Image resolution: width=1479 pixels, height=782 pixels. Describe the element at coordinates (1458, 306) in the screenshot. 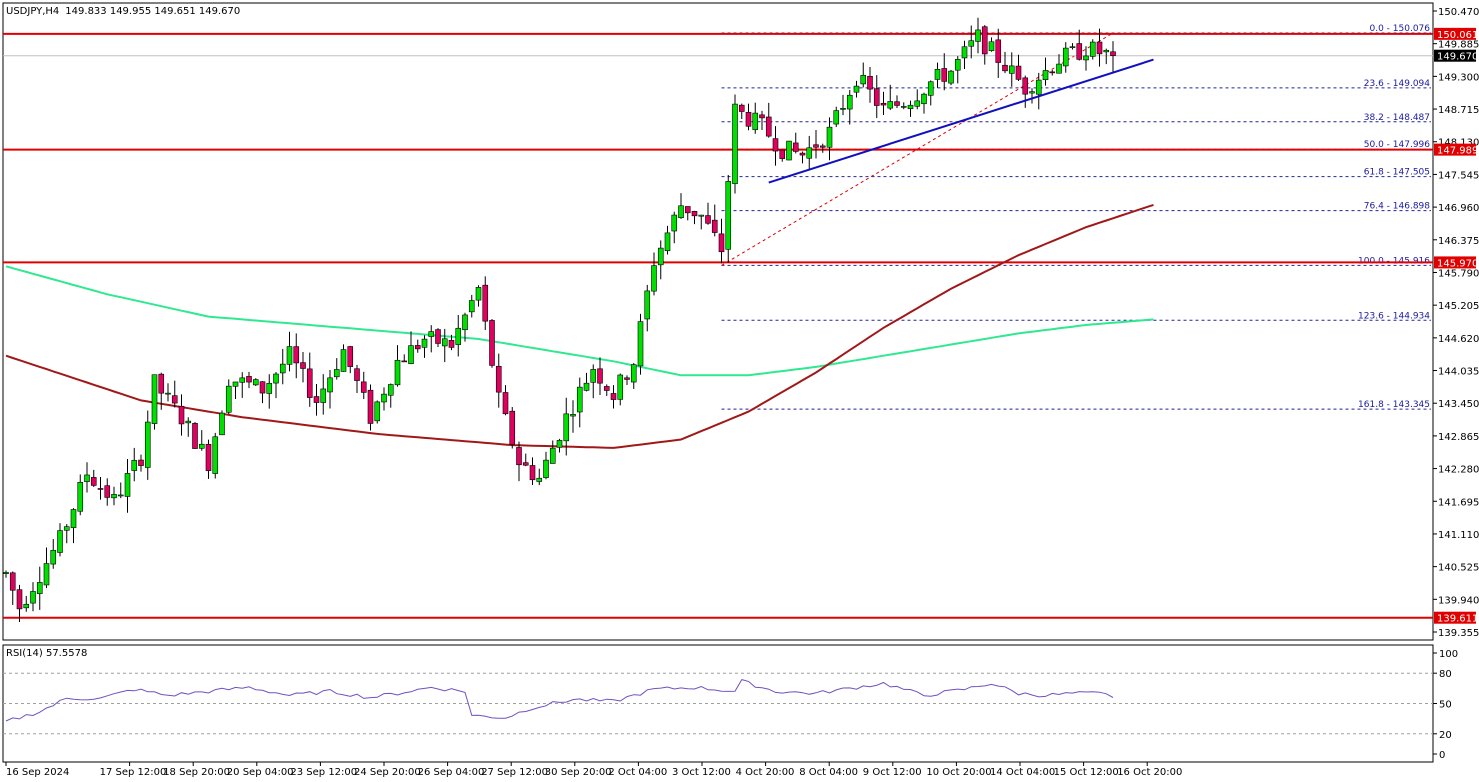

I see `price-tick-label: 145.205` at that location.